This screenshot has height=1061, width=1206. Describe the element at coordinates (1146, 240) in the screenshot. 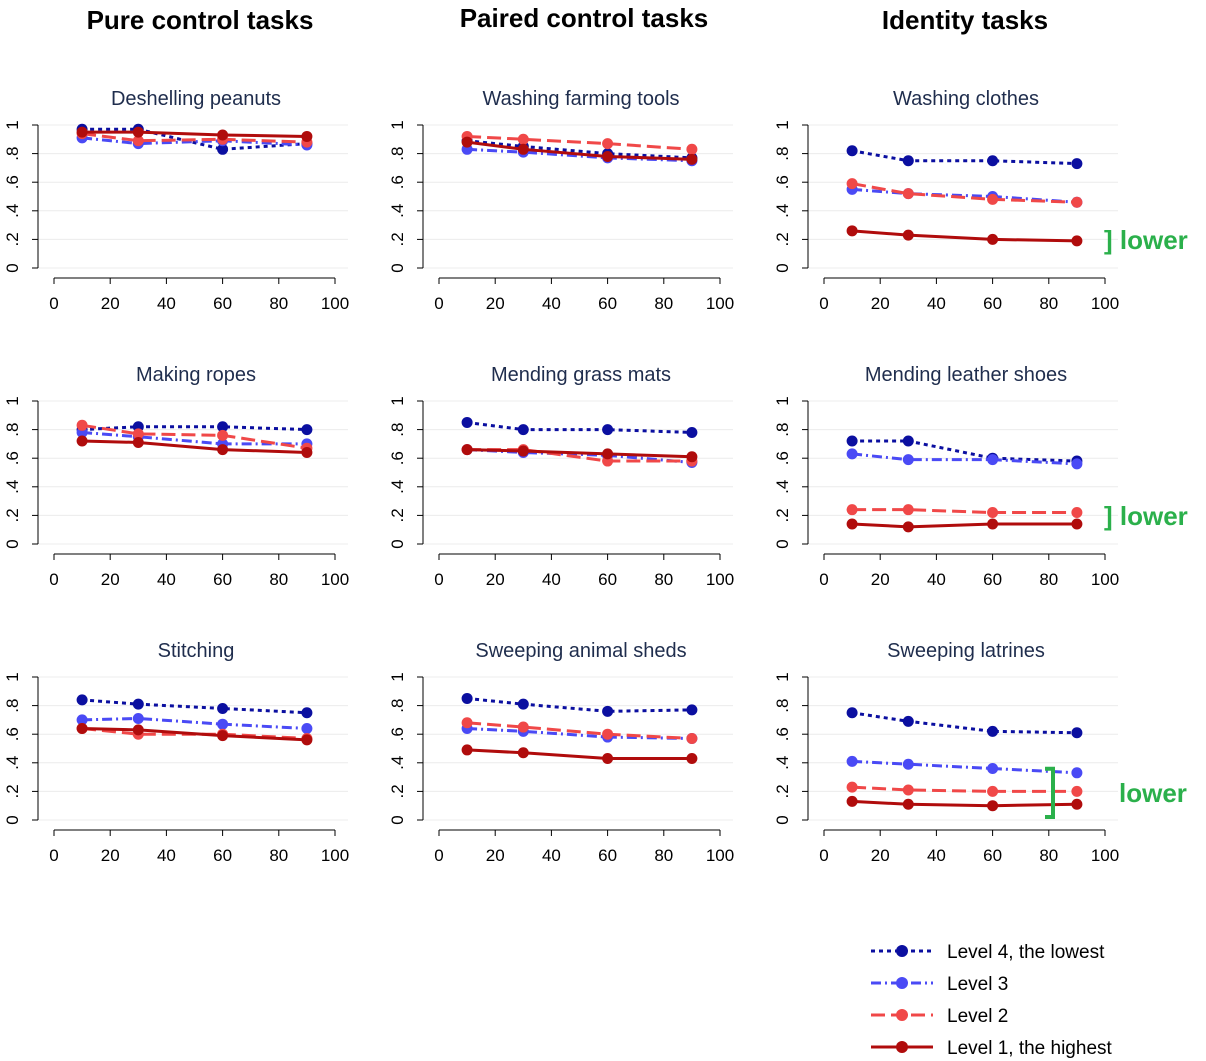

I see `lower-annotation: ] lower` at that location.